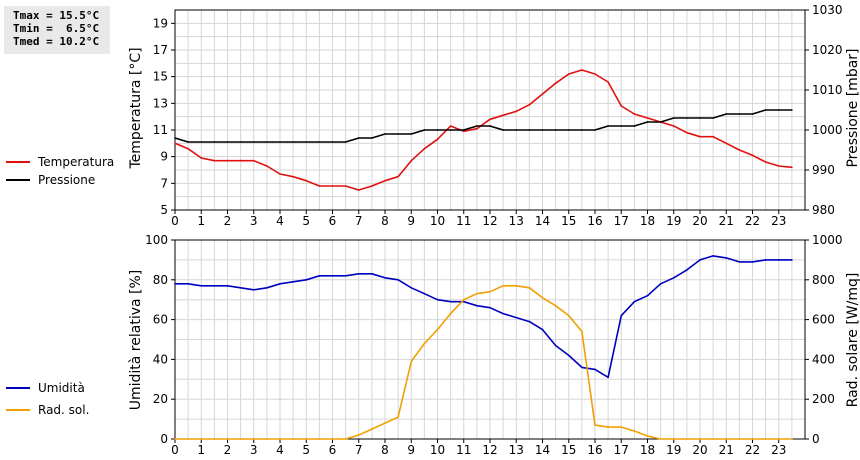 The image size is (860, 460). I want to click on x-tick-label: 4, so click(280, 221).